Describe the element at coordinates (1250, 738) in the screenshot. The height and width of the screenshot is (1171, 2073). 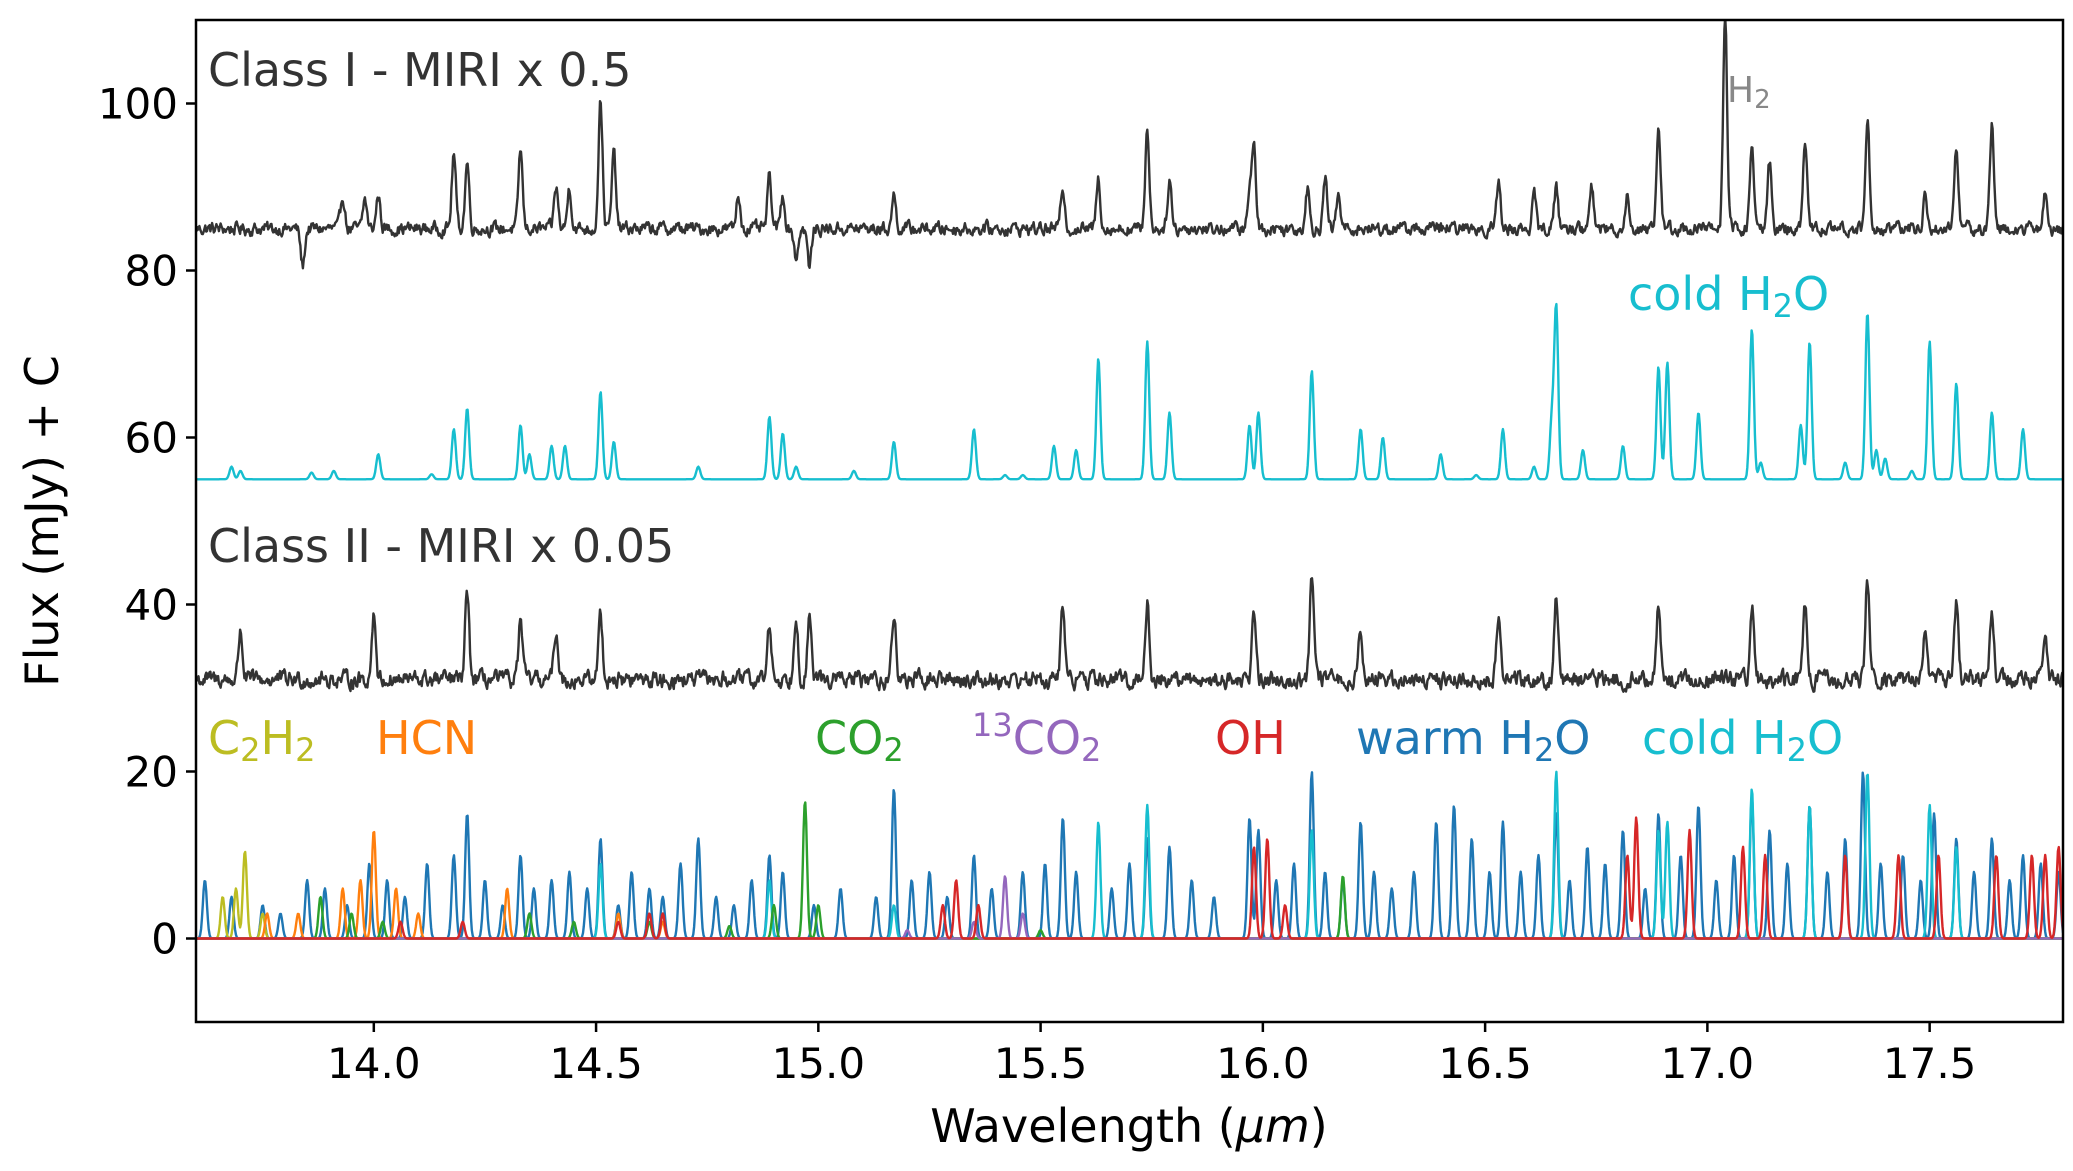
I see `label-oh: OH` at that location.